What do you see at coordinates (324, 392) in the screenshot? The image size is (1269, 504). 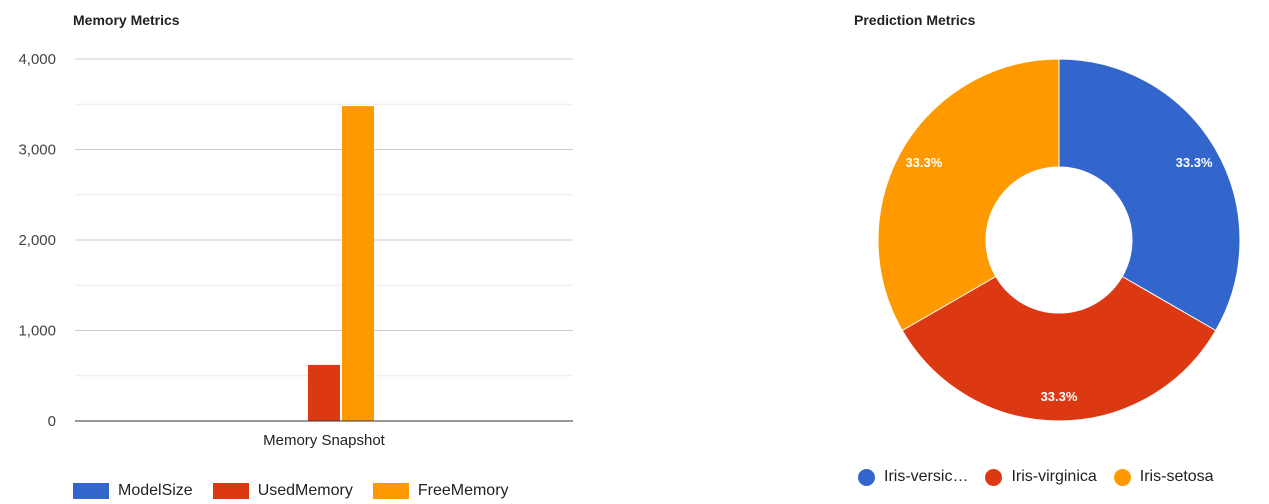 I see `bar-usedmemory` at bounding box center [324, 392].